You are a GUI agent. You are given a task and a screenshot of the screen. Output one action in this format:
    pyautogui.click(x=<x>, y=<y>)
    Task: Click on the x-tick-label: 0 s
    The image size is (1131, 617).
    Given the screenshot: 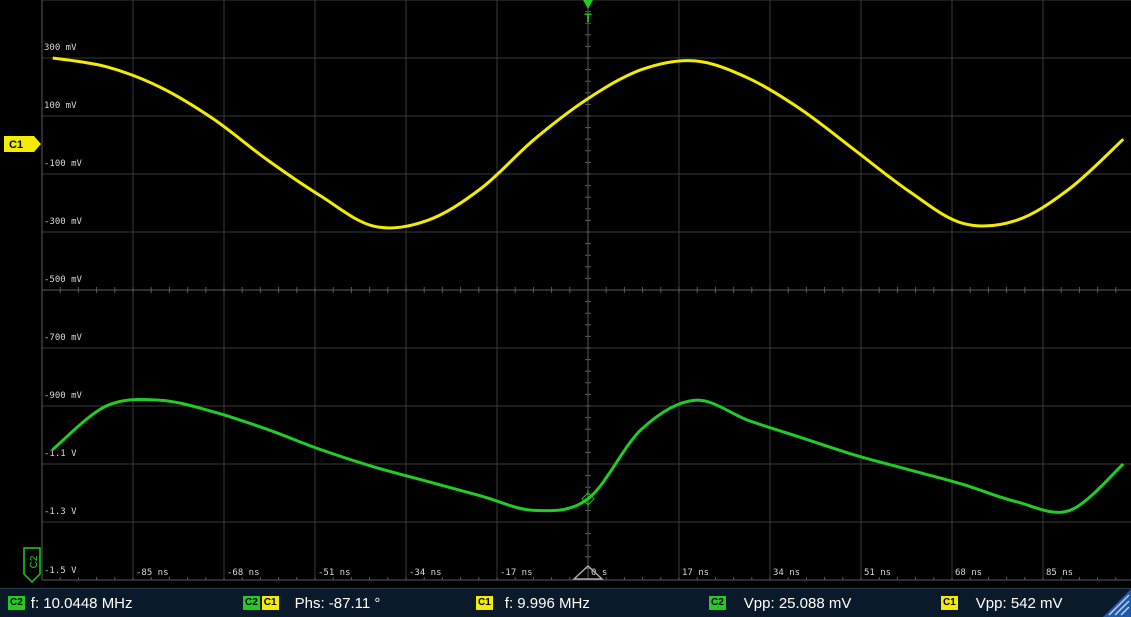 What is the action you would take?
    pyautogui.click(x=599, y=573)
    